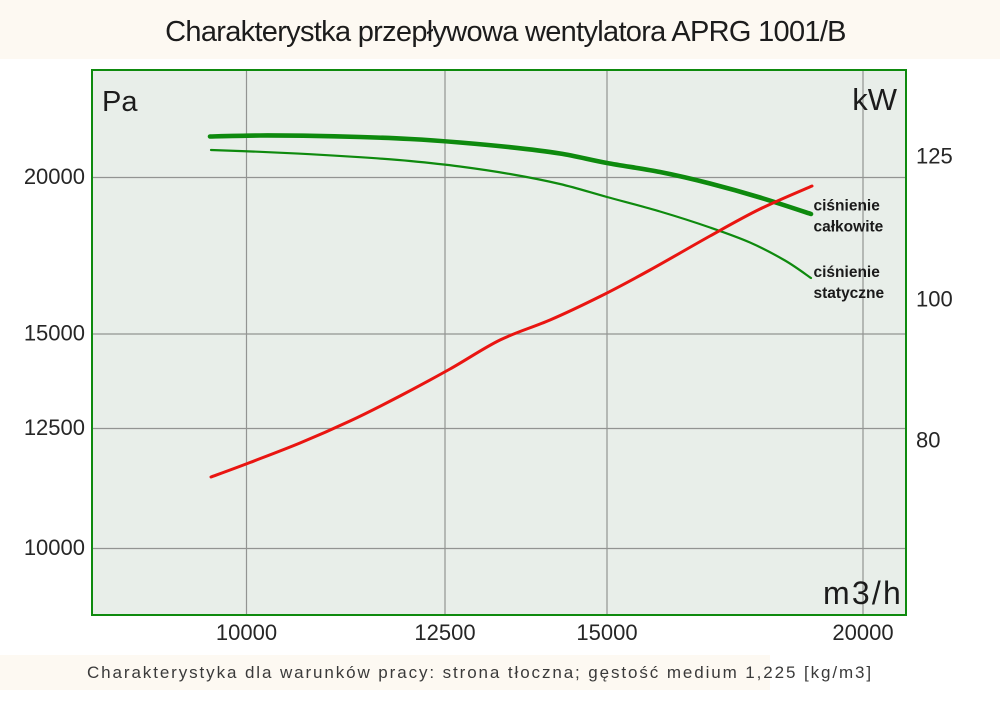 The height and width of the screenshot is (706, 1000). I want to click on svg-text: m3/h, so click(863, 593).